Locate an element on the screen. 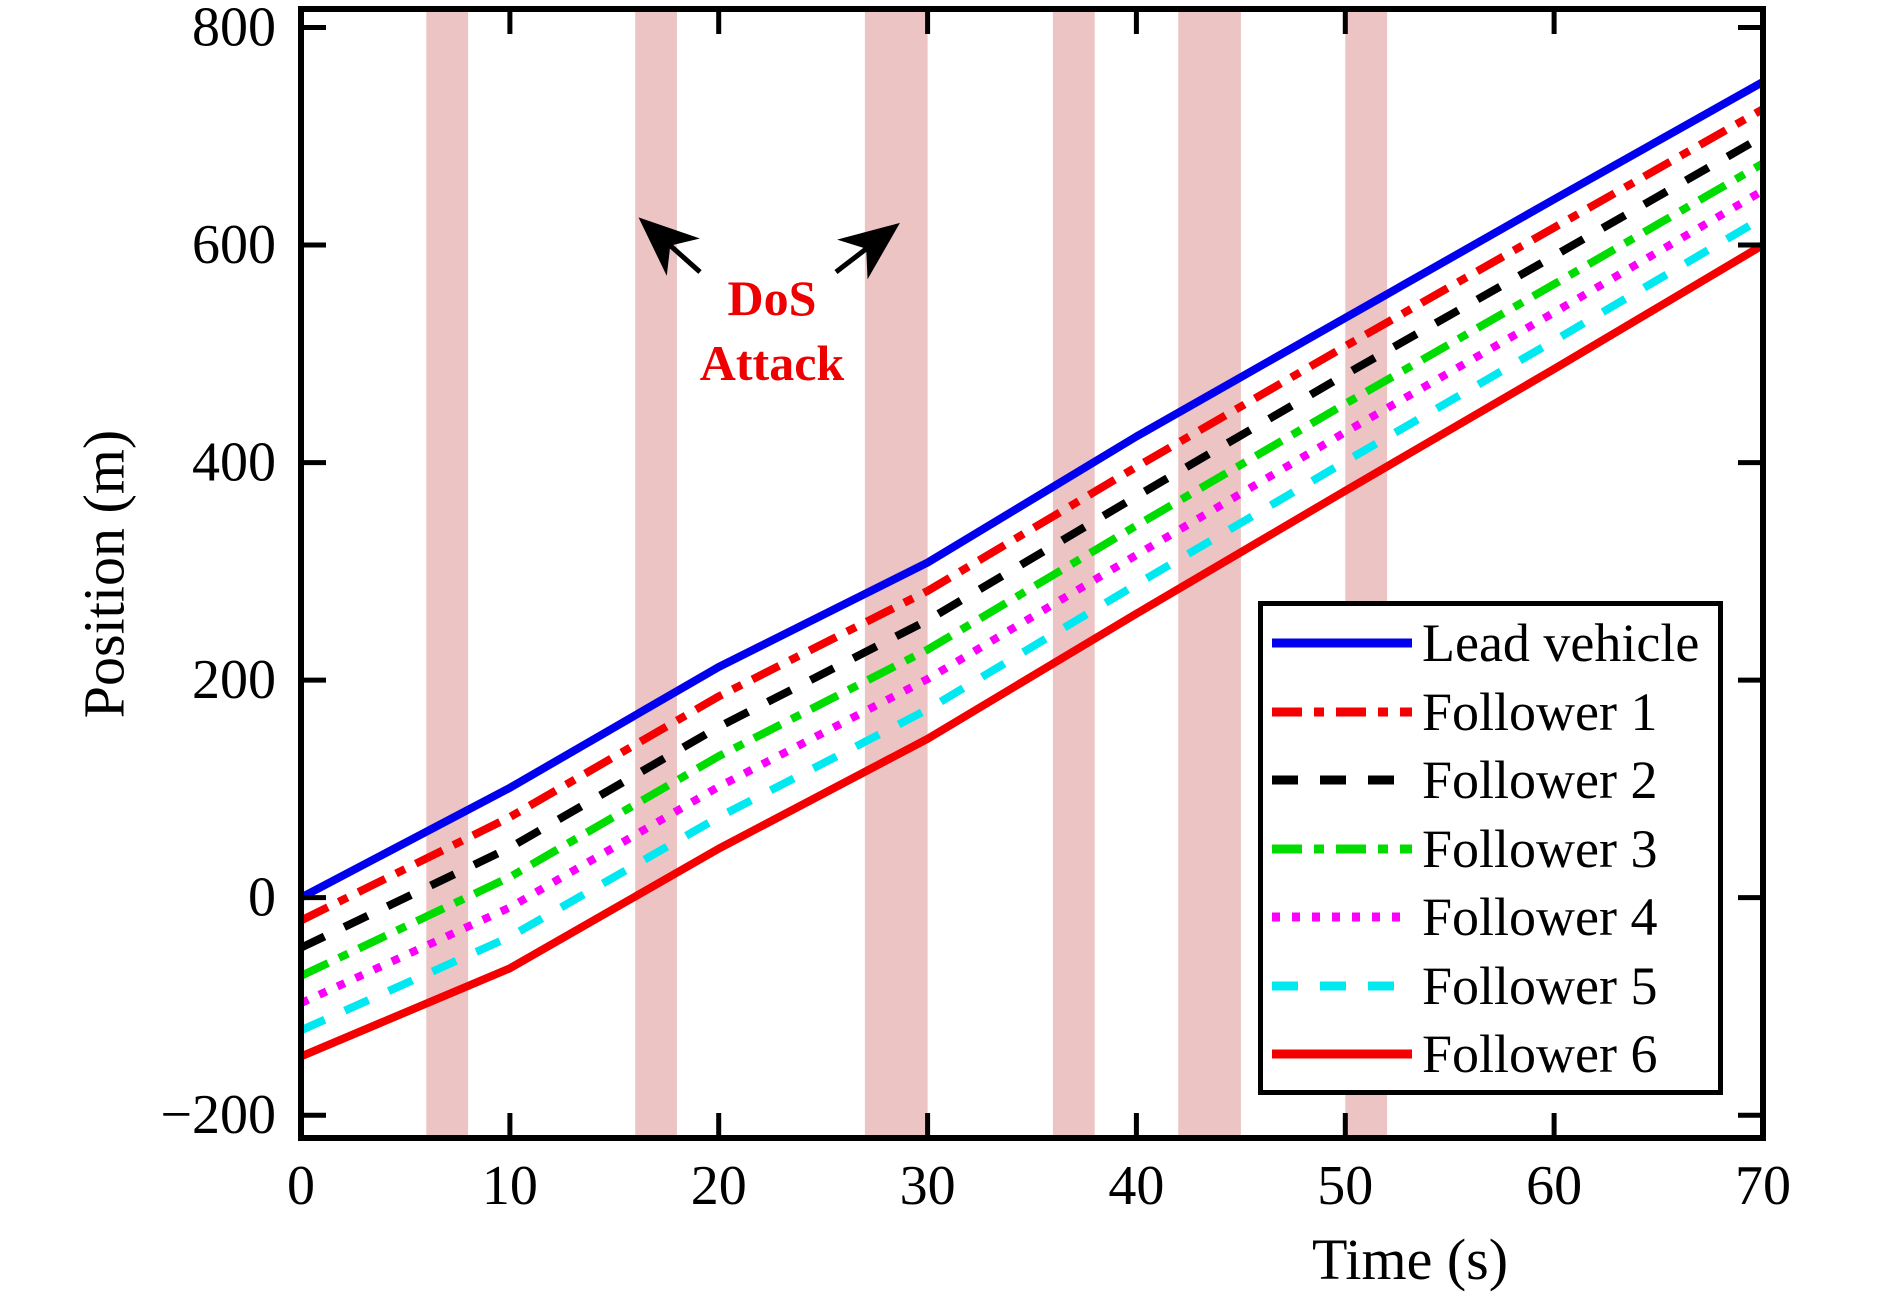 The image size is (1890, 1294). dos-arrow-left is located at coordinates (670, 246).